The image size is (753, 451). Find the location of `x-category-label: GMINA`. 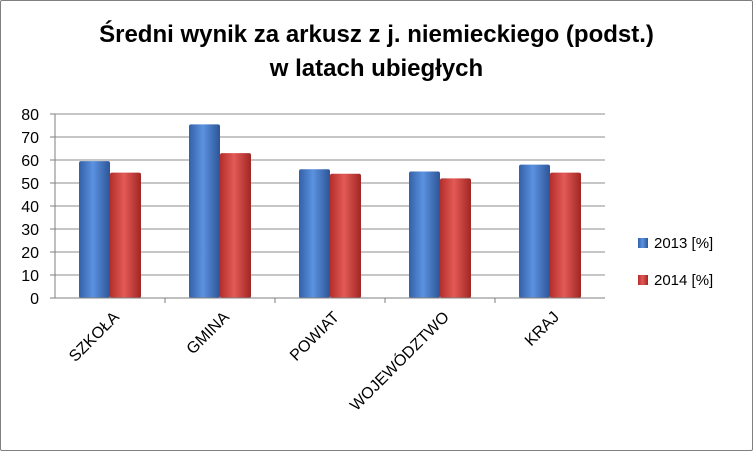

x-category-label: GMINA is located at coordinates (208, 333).